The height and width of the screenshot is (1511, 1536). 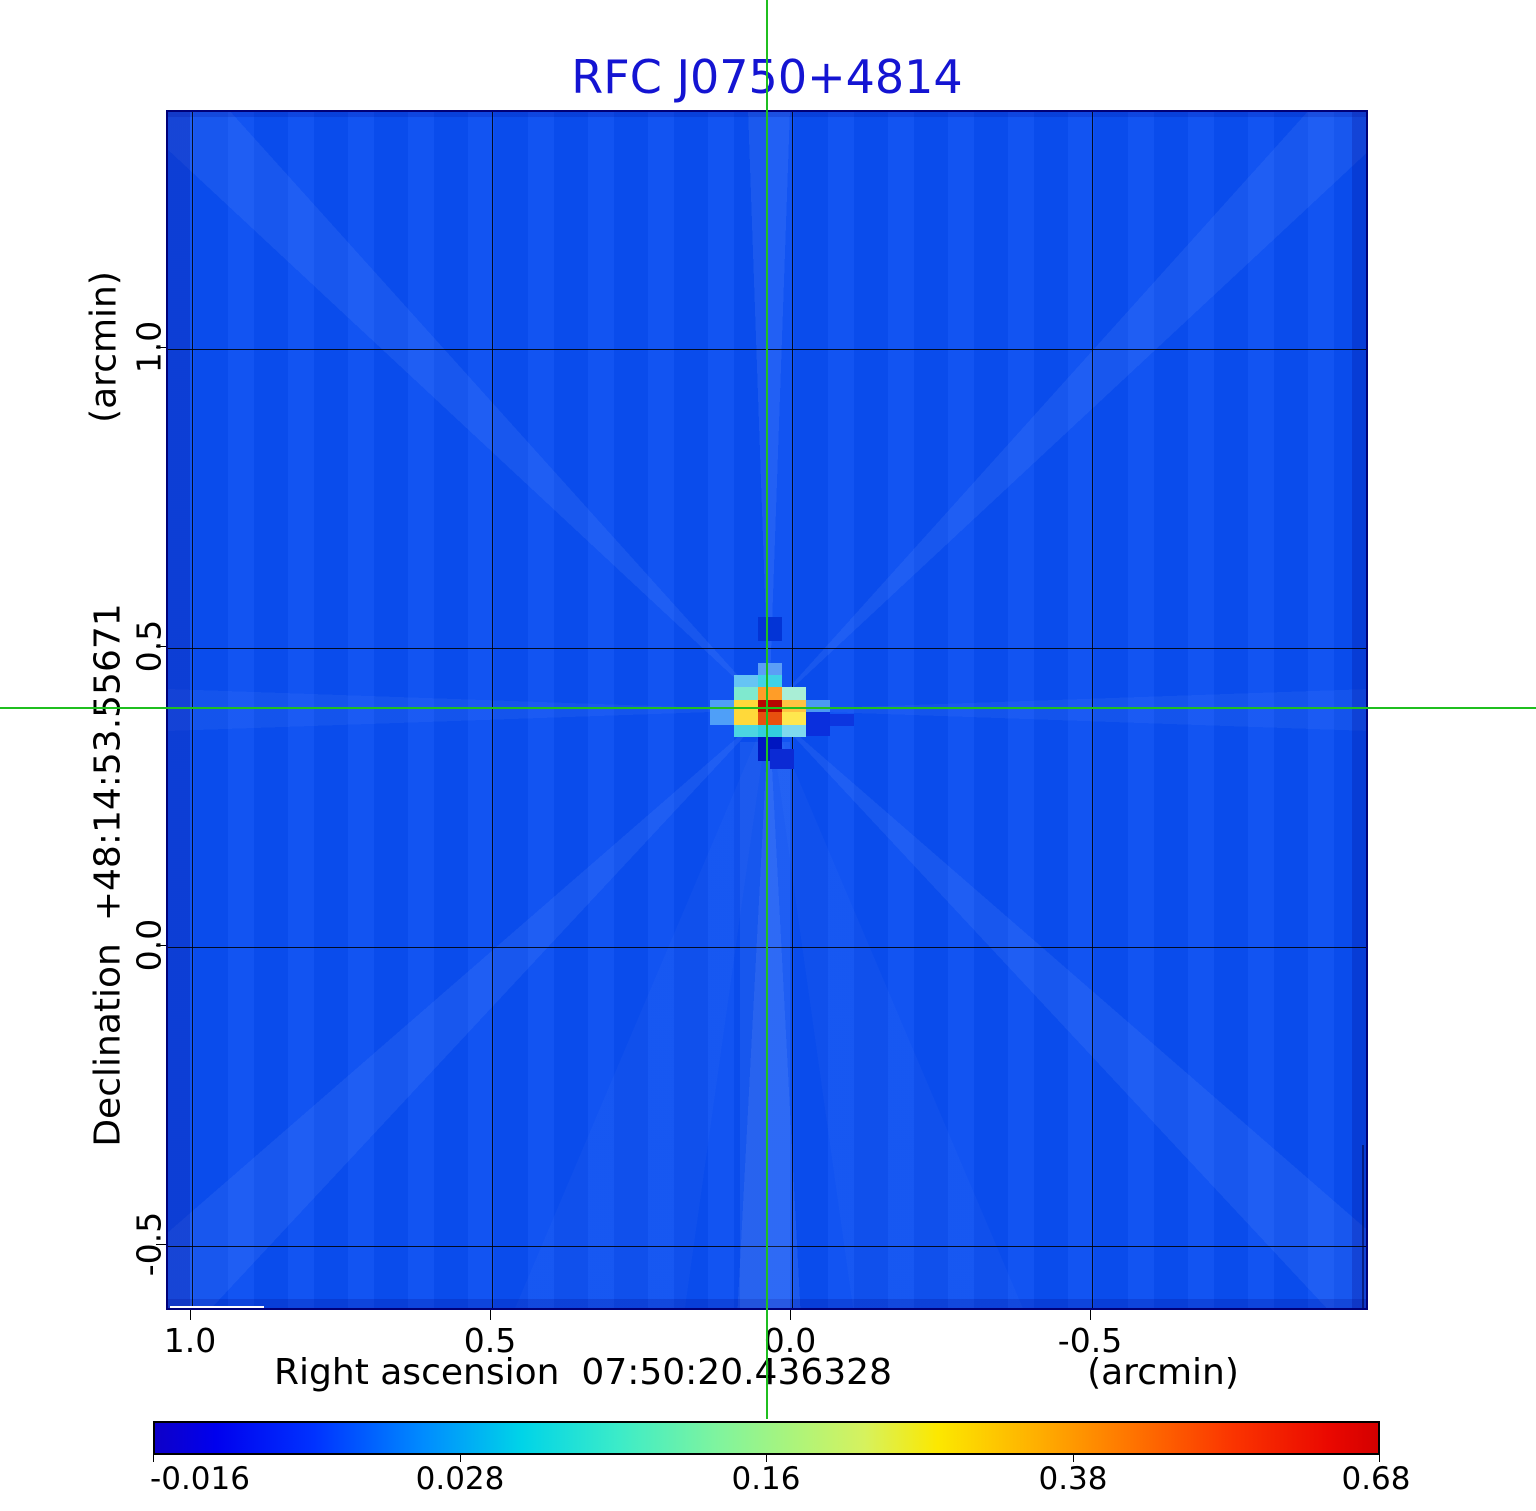 I want to click on x-axis-name: Right ascension, so click(x=417, y=1372).